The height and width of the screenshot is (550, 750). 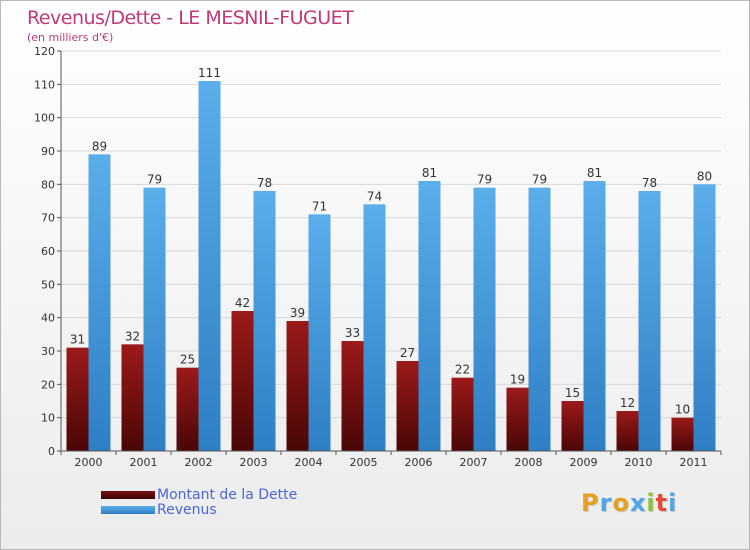 What do you see at coordinates (144, 462) in the screenshot?
I see `x-tick-label: 2001` at bounding box center [144, 462].